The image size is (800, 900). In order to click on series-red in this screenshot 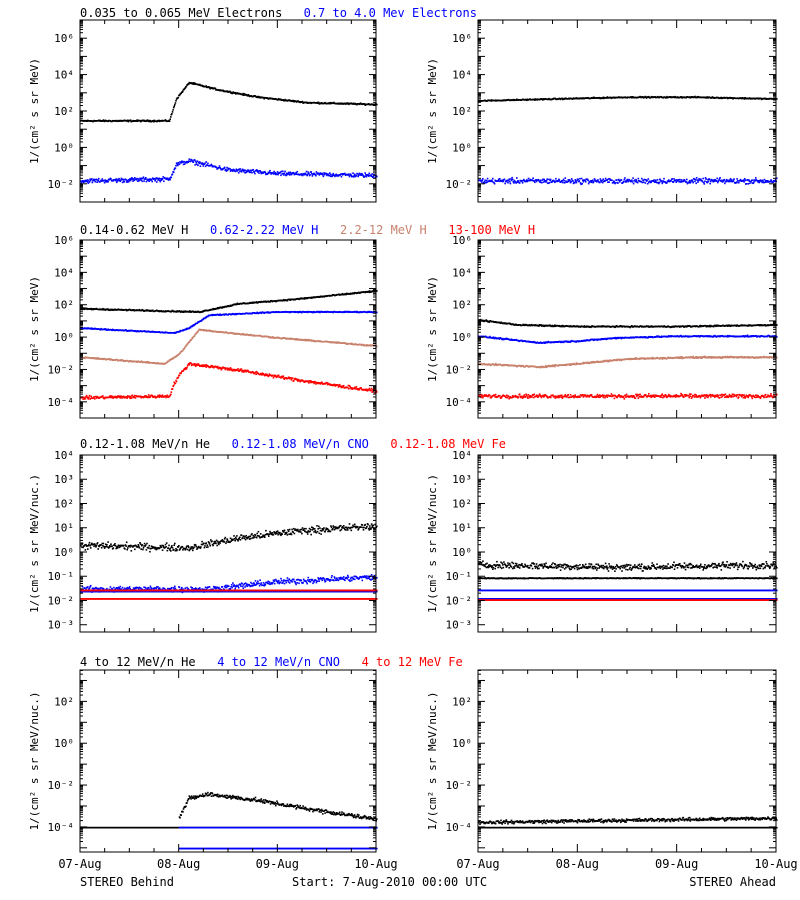, I will do `click(229, 381)`.